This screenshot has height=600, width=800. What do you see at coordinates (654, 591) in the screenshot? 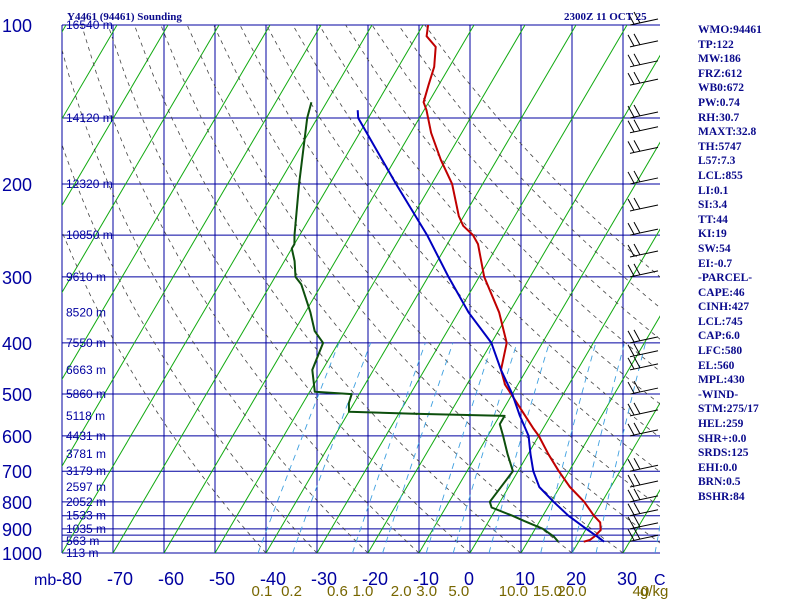
I see `mixing-unit: g/kg` at bounding box center [654, 591].